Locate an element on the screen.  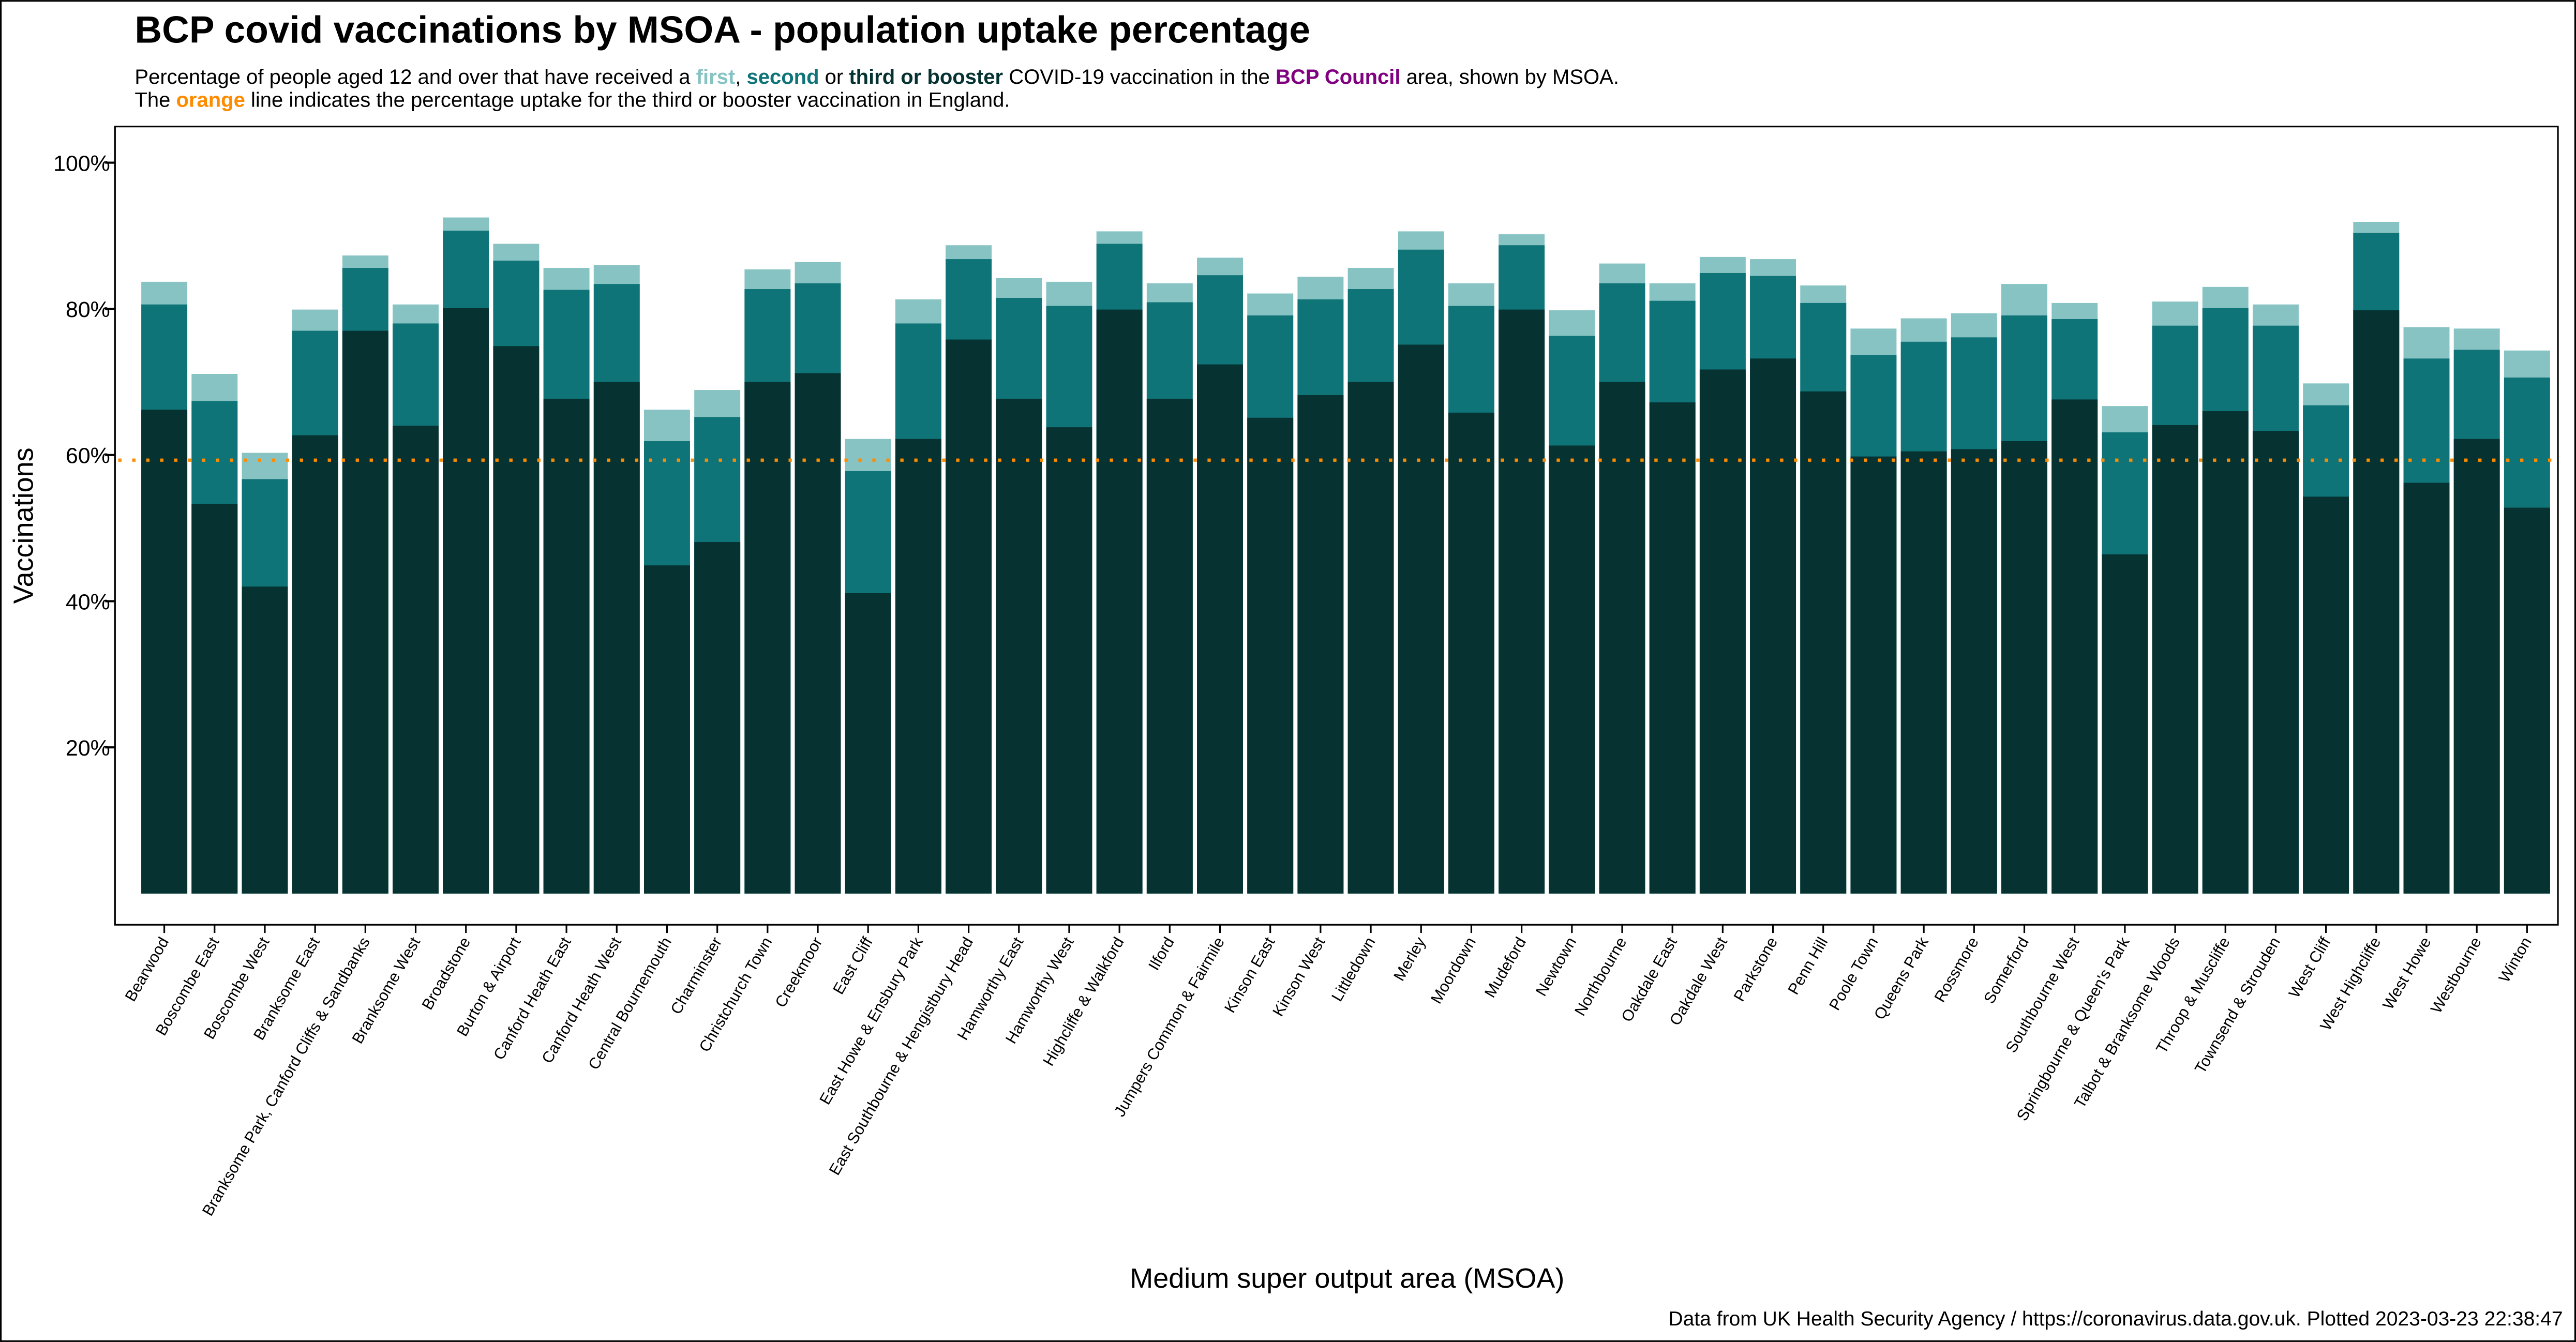
legend-third: third or booster is located at coordinates (926, 77).